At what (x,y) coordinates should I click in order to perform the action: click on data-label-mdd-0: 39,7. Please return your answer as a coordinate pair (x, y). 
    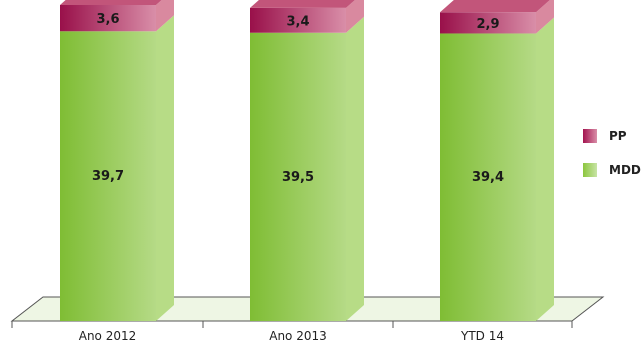
    Looking at the image, I should click on (108, 176).